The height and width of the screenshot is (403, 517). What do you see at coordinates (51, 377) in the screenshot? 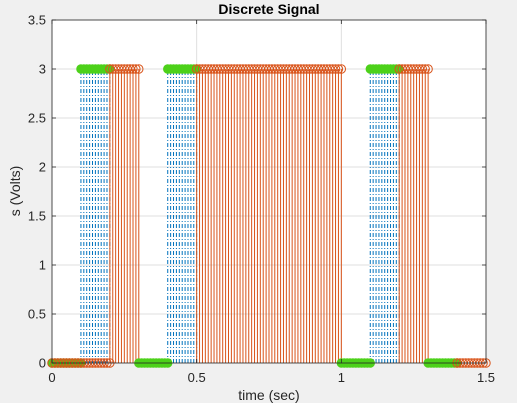
I see `x-tick-label: 0` at bounding box center [51, 377].